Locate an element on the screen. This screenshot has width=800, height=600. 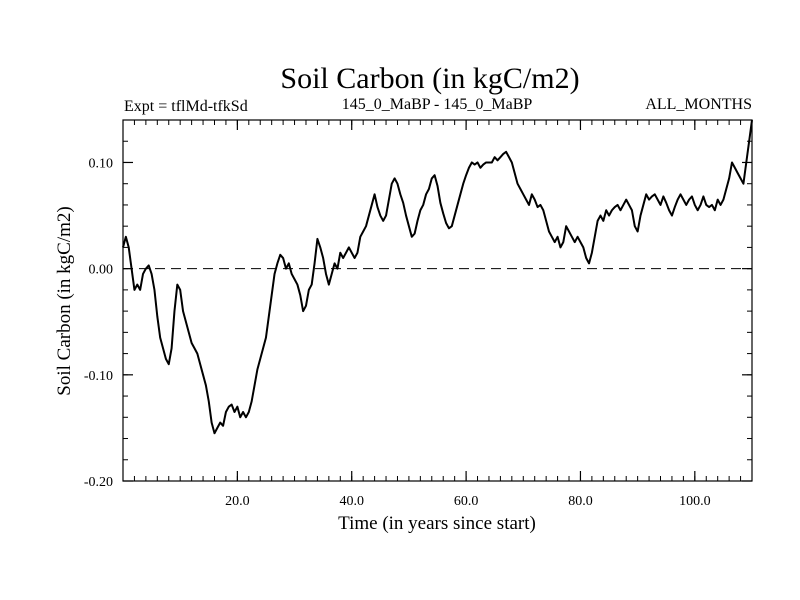
period-label: 145_0_MaBP - 145_0_MaBP is located at coordinates (437, 104).